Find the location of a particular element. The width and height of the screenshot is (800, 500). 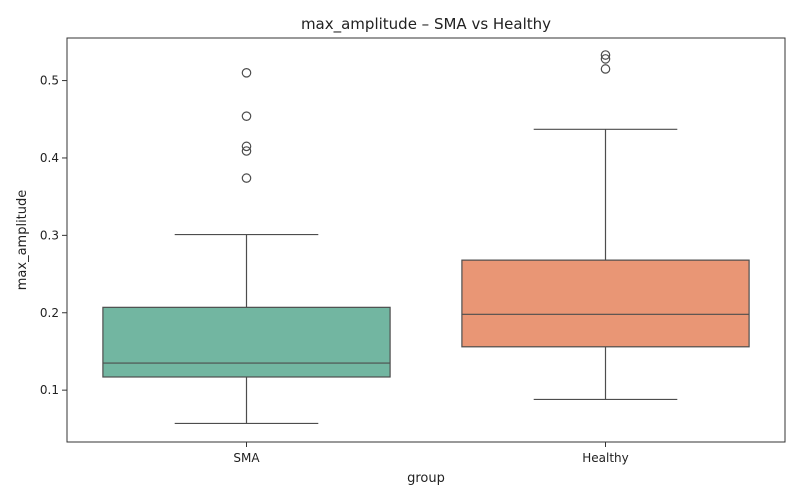

y-tick-label: 0.4 is located at coordinates (49, 158).